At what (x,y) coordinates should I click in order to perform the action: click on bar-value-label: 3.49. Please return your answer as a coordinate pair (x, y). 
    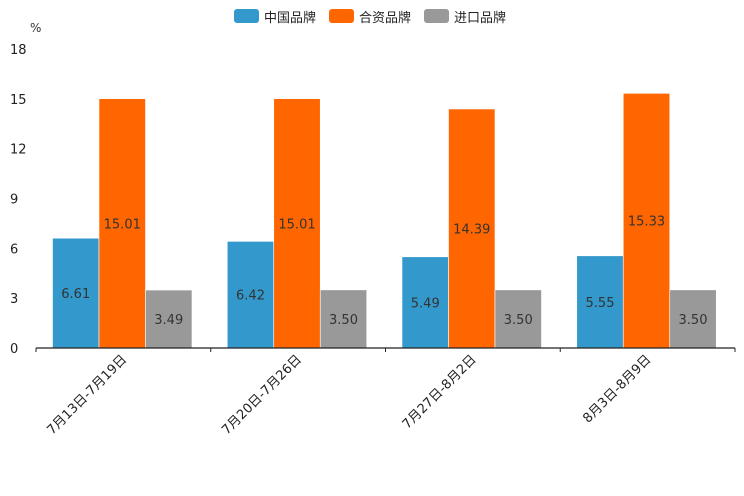
    Looking at the image, I should click on (168, 320).